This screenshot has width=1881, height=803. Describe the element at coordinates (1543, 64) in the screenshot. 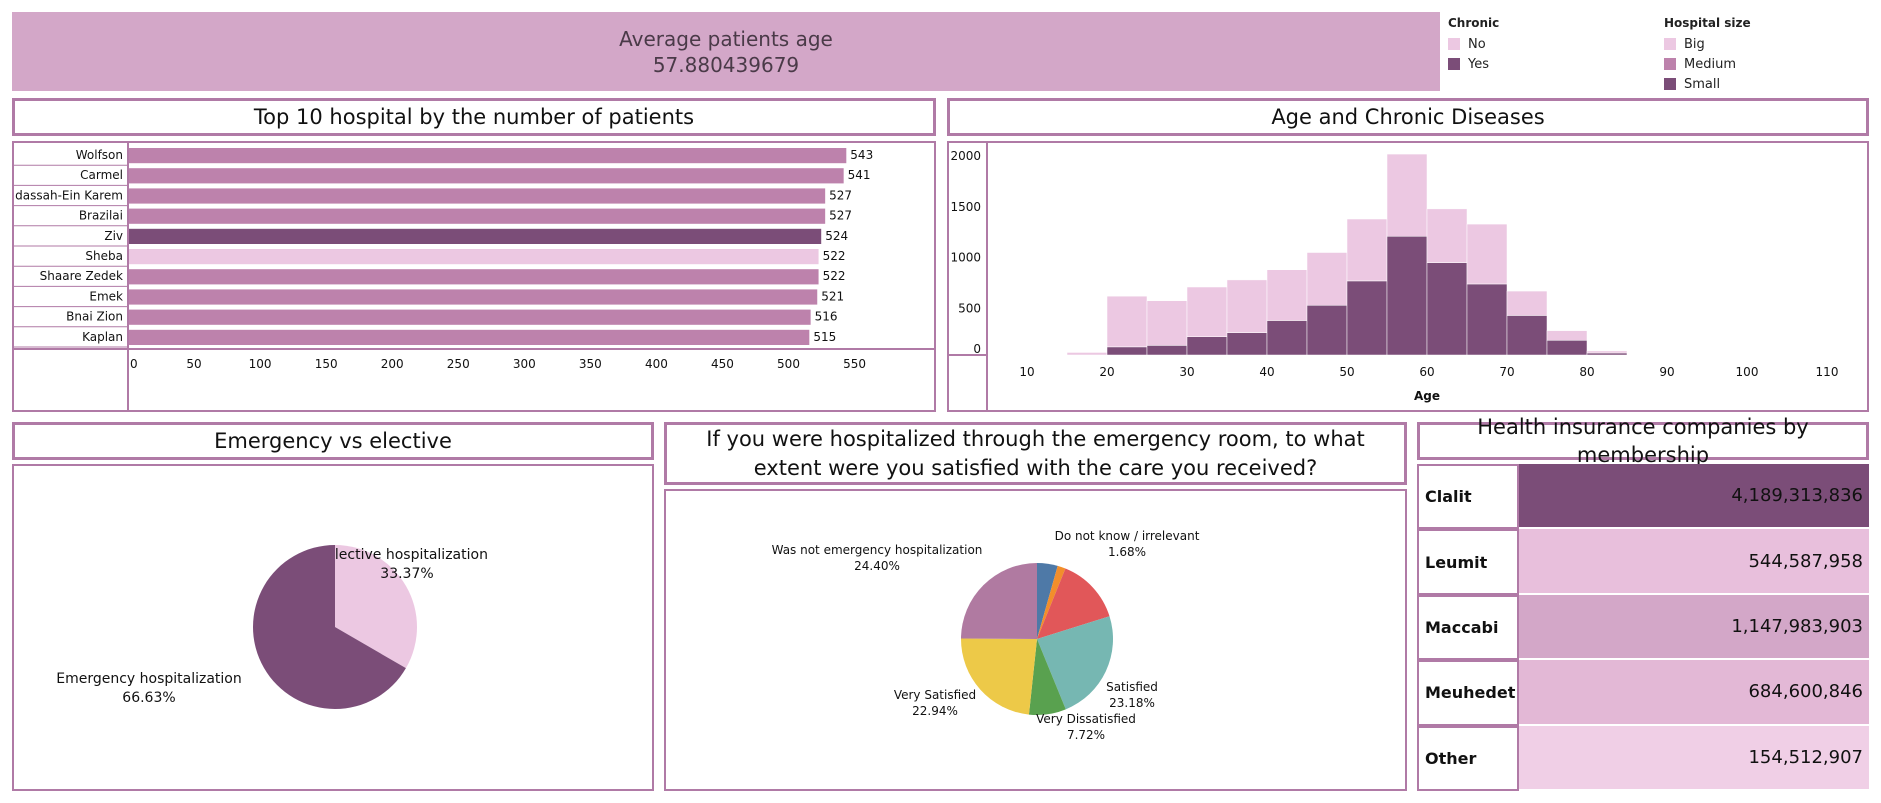

I see `legend-chronic-yes: Yes` at that location.